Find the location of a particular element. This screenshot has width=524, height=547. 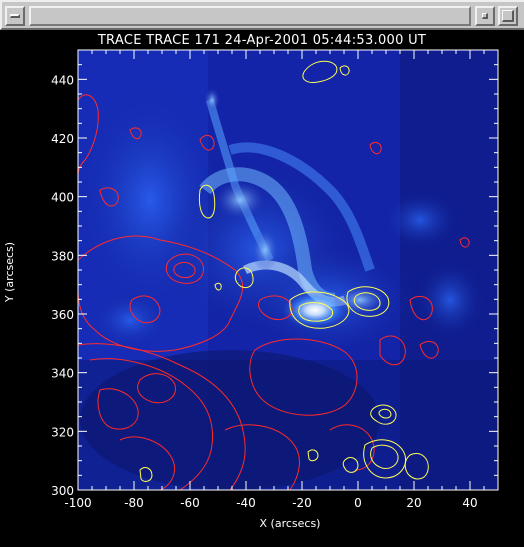

y-tick-label: 400 is located at coordinates (62, 198).